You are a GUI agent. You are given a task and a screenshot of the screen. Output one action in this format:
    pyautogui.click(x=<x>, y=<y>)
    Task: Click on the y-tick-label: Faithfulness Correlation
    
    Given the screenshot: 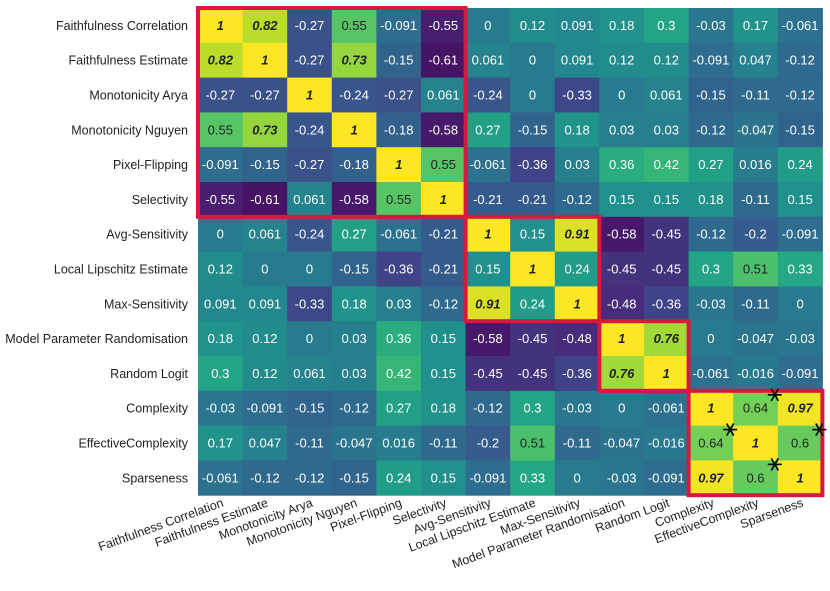 What is the action you would take?
    pyautogui.click(x=122, y=26)
    